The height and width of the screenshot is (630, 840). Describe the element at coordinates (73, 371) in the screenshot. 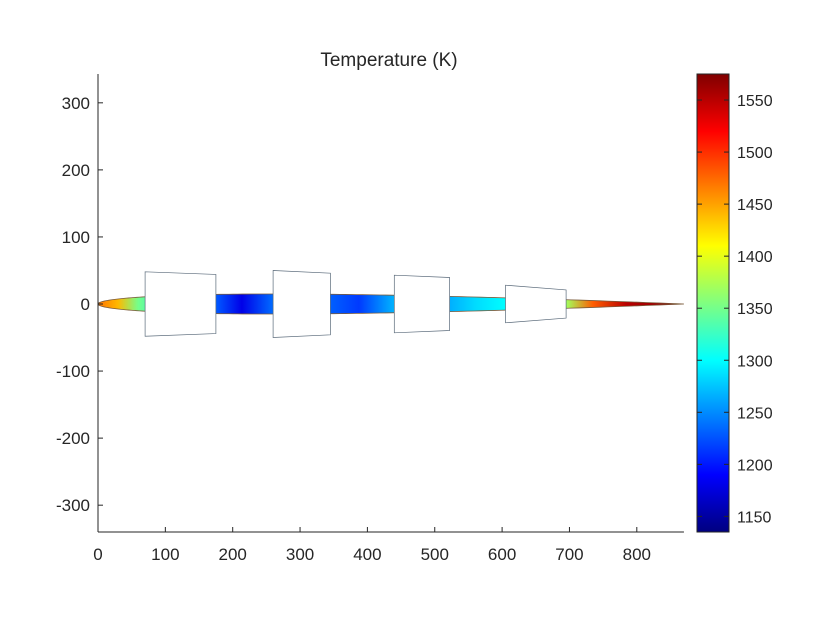

I see `y-tick-label: -100` at that location.